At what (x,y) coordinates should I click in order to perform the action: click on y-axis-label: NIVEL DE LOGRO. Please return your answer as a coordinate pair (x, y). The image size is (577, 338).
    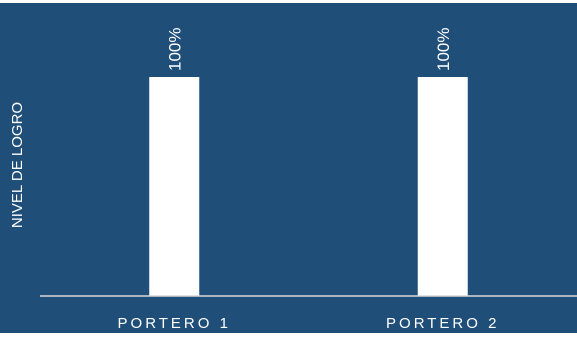
    Looking at the image, I should click on (17, 165).